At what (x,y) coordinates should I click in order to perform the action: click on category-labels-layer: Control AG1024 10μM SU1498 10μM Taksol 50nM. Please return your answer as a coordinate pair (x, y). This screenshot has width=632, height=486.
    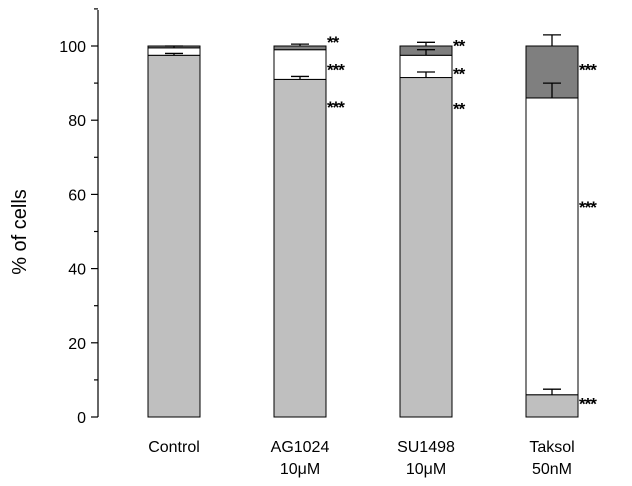
    Looking at the image, I should click on (361, 458).